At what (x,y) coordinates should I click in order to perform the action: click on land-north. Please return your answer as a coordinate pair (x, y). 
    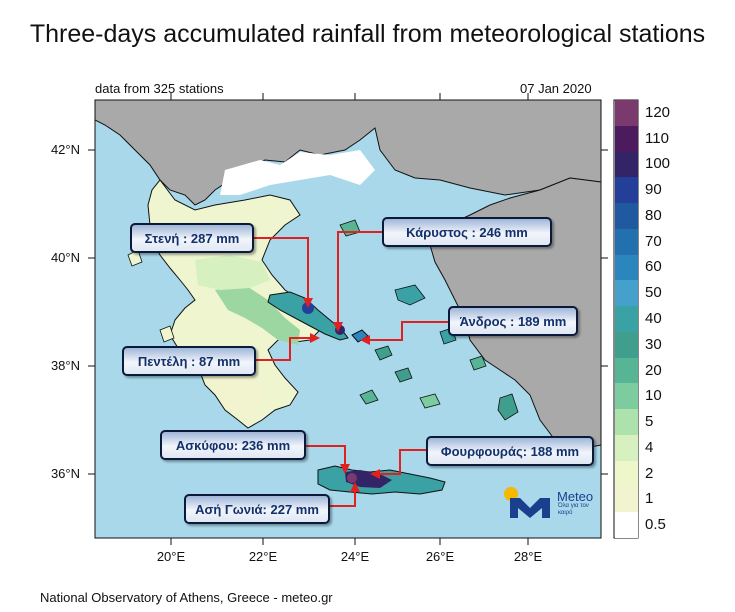
    Looking at the image, I should click on (348, 153).